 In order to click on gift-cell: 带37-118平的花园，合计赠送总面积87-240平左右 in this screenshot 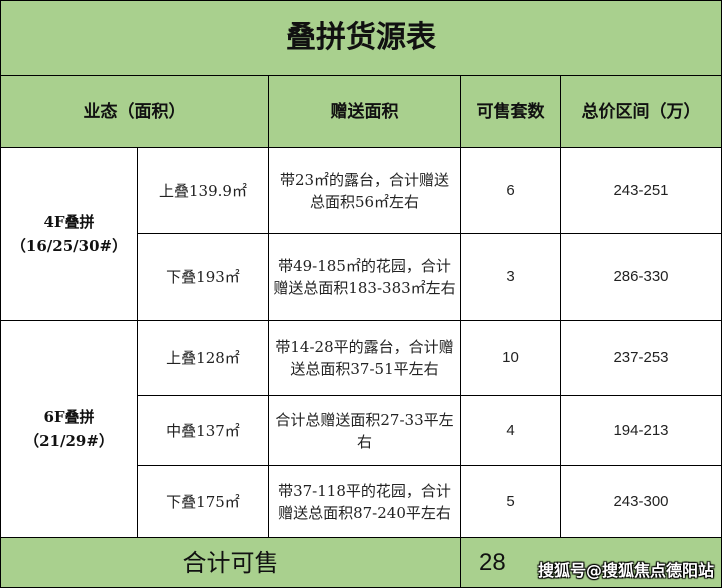, I will do `click(364, 501)`.